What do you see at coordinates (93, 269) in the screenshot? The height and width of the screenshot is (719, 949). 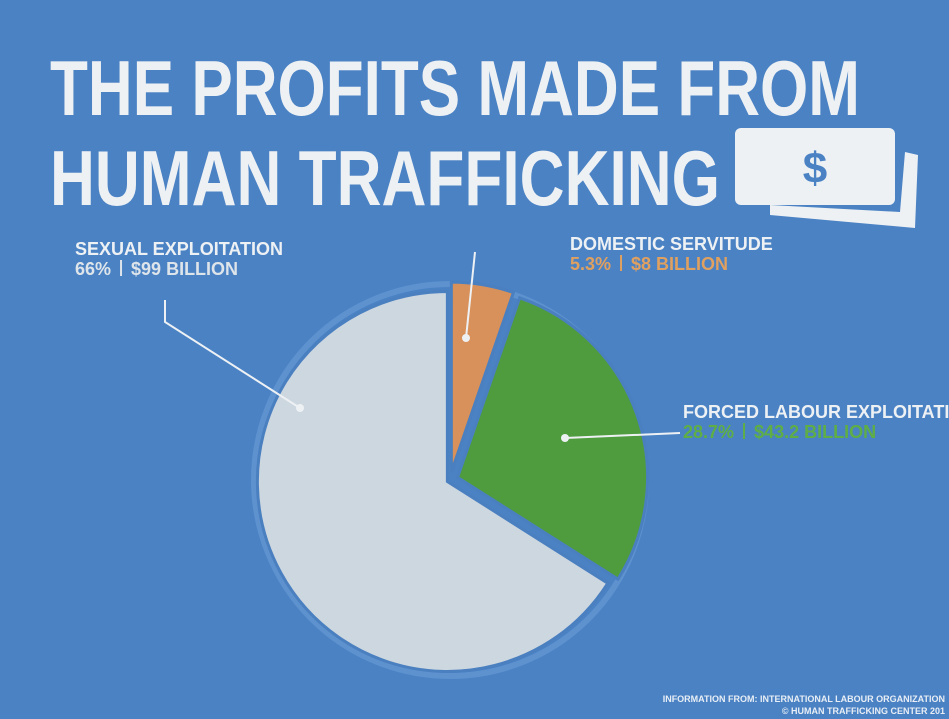 I see `slice-percent: 66%` at bounding box center [93, 269].